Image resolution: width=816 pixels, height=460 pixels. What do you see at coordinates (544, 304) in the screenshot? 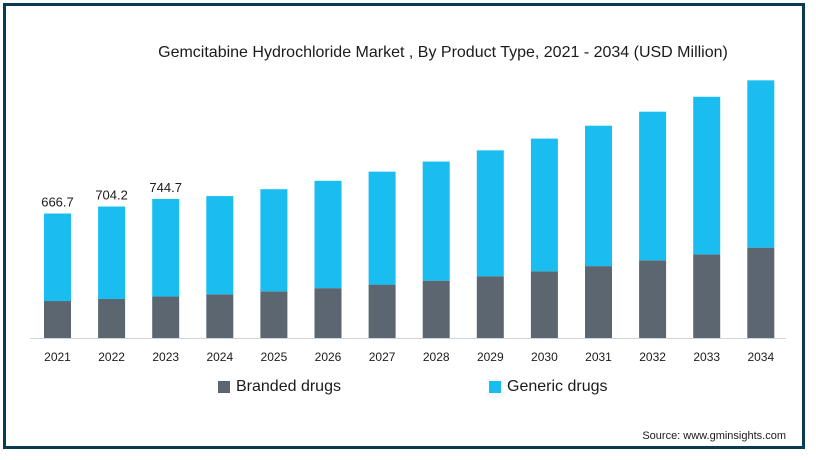
I see `bar-branded-2030` at bounding box center [544, 304].